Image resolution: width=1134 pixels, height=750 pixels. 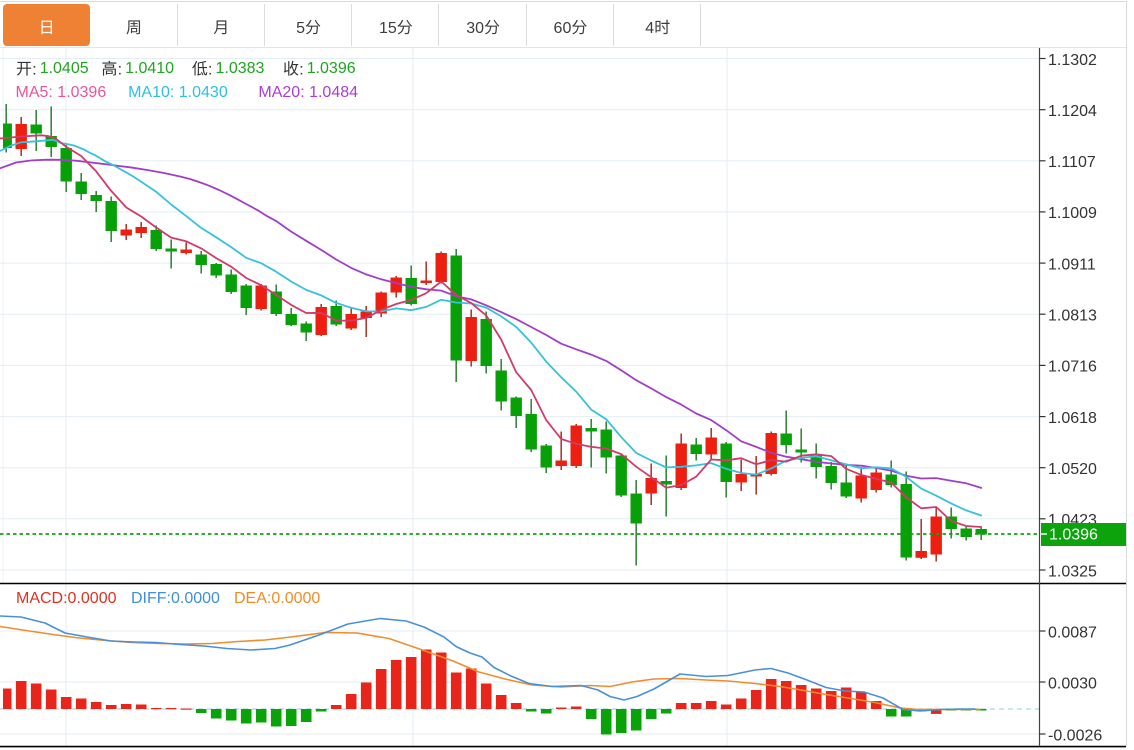 I want to click on svg-text: 1.0813, so click(x=1072, y=316).